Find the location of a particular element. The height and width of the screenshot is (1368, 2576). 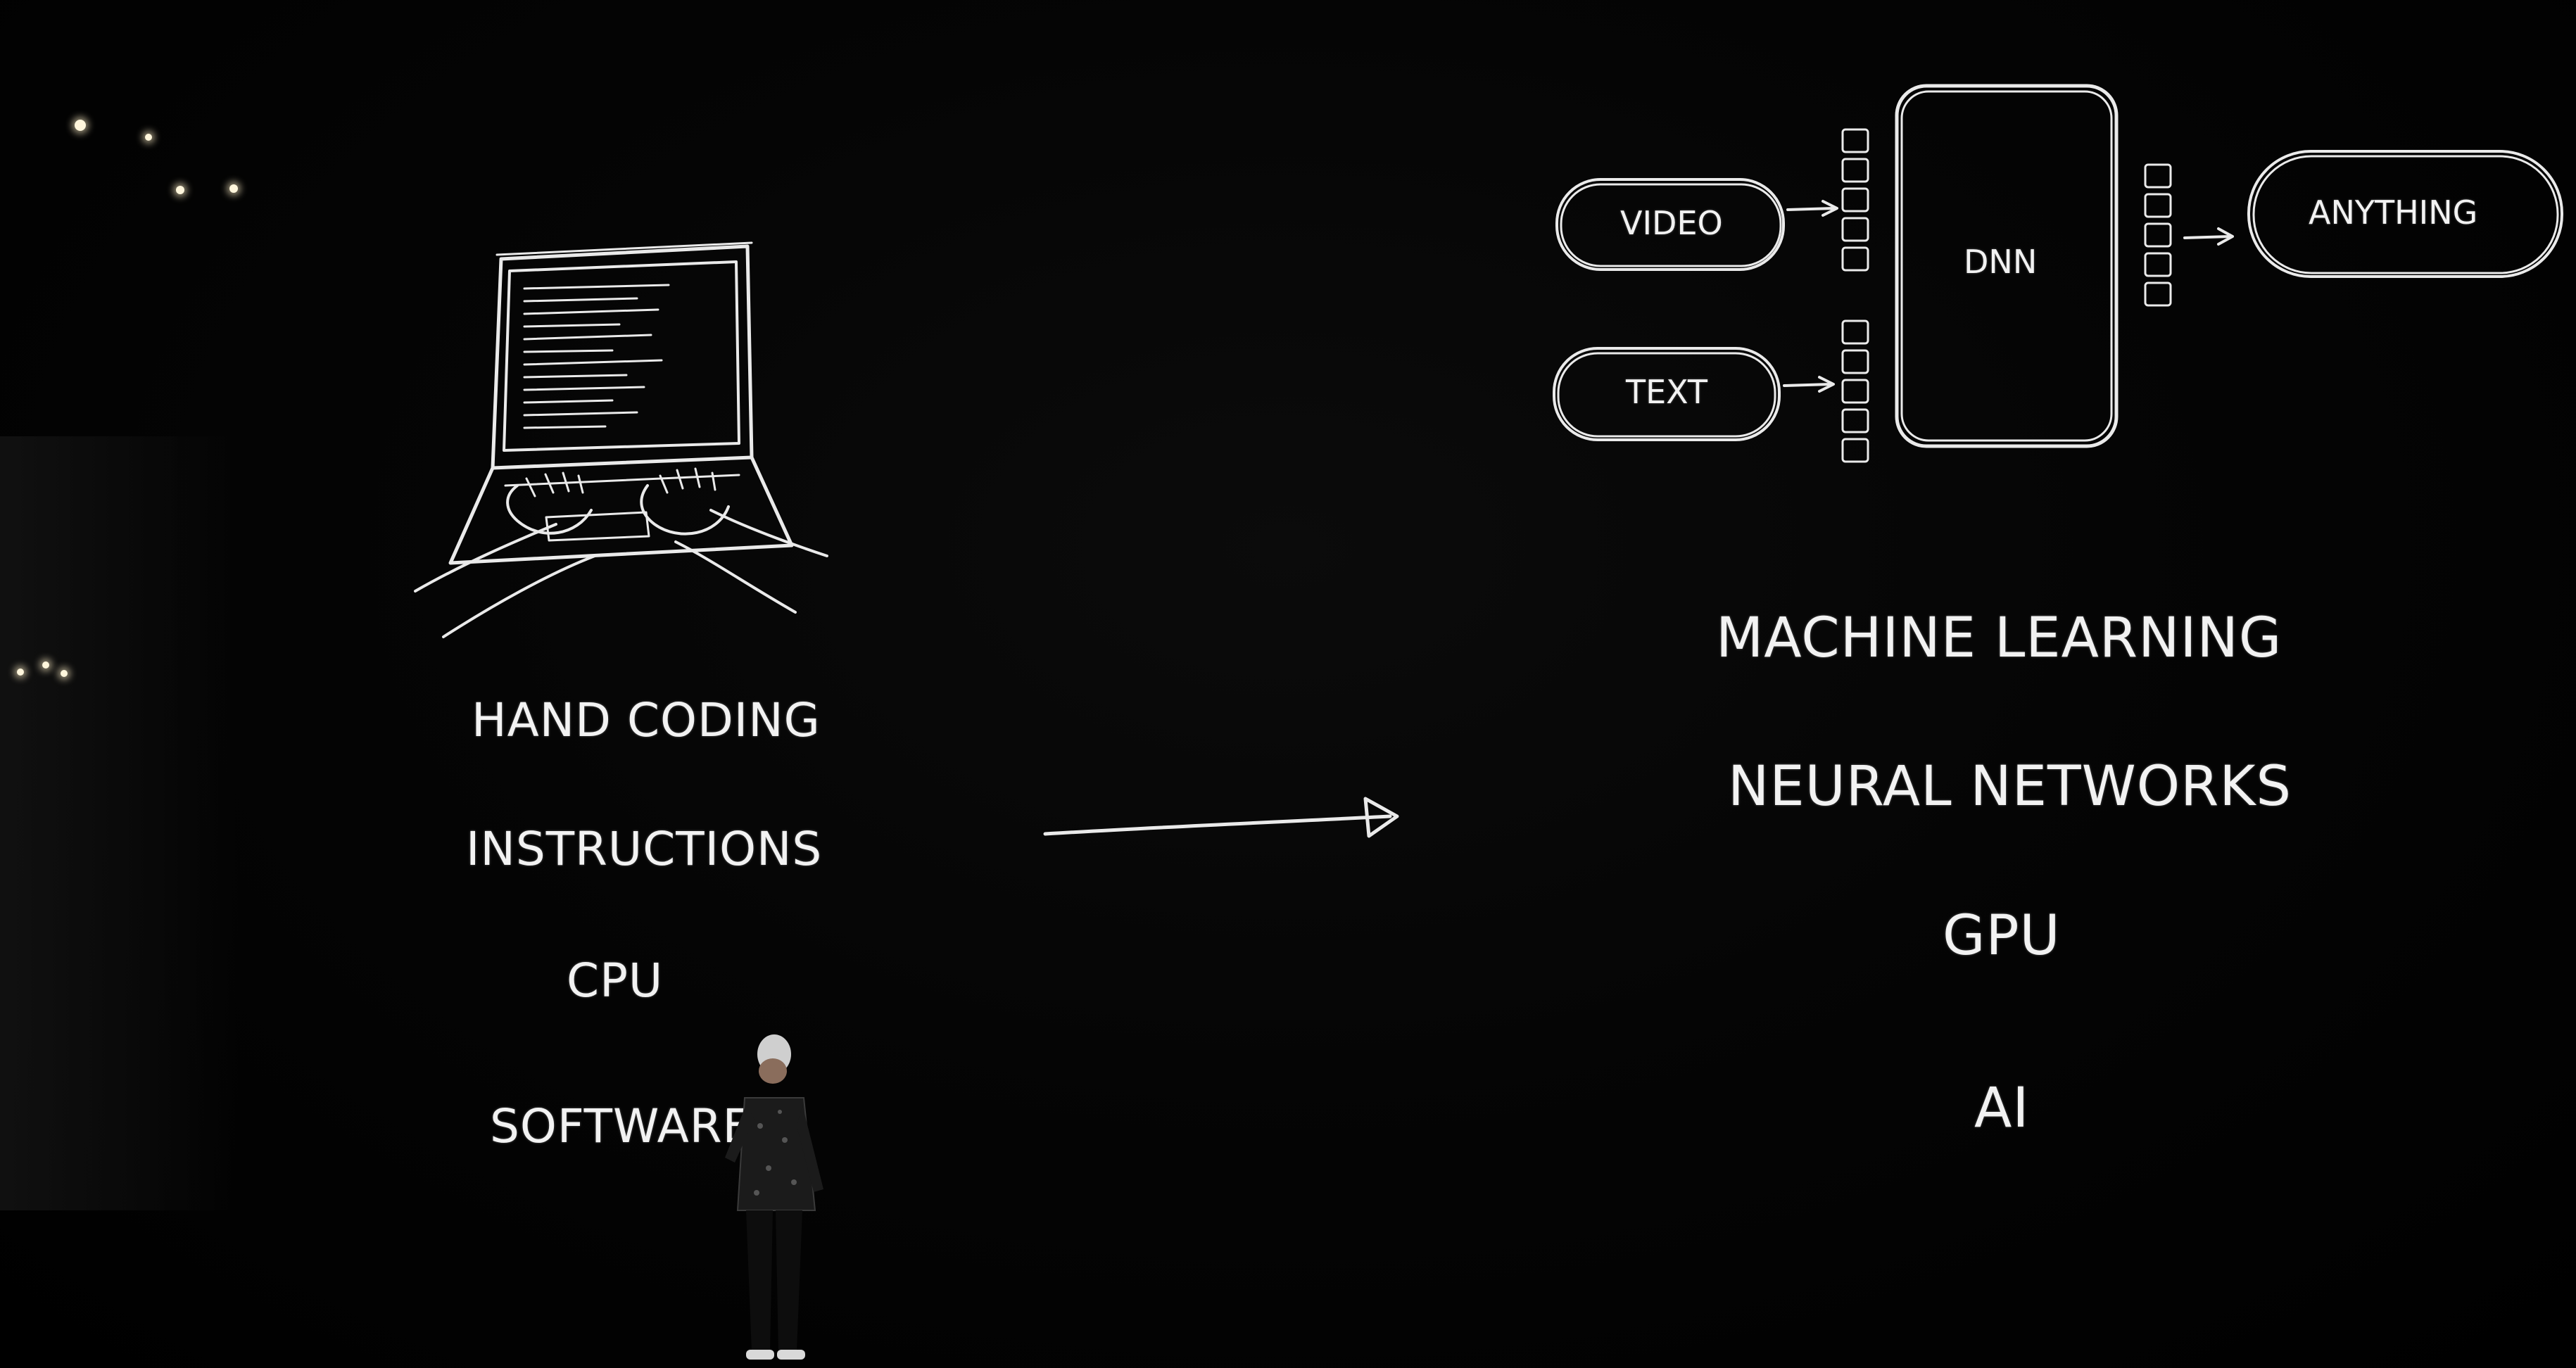

video-input-box is located at coordinates (1670, 225).